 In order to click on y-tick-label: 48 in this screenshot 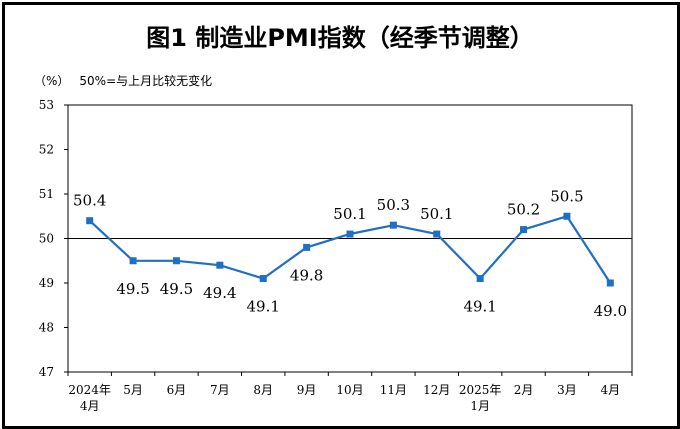, I will do `click(46, 328)`.